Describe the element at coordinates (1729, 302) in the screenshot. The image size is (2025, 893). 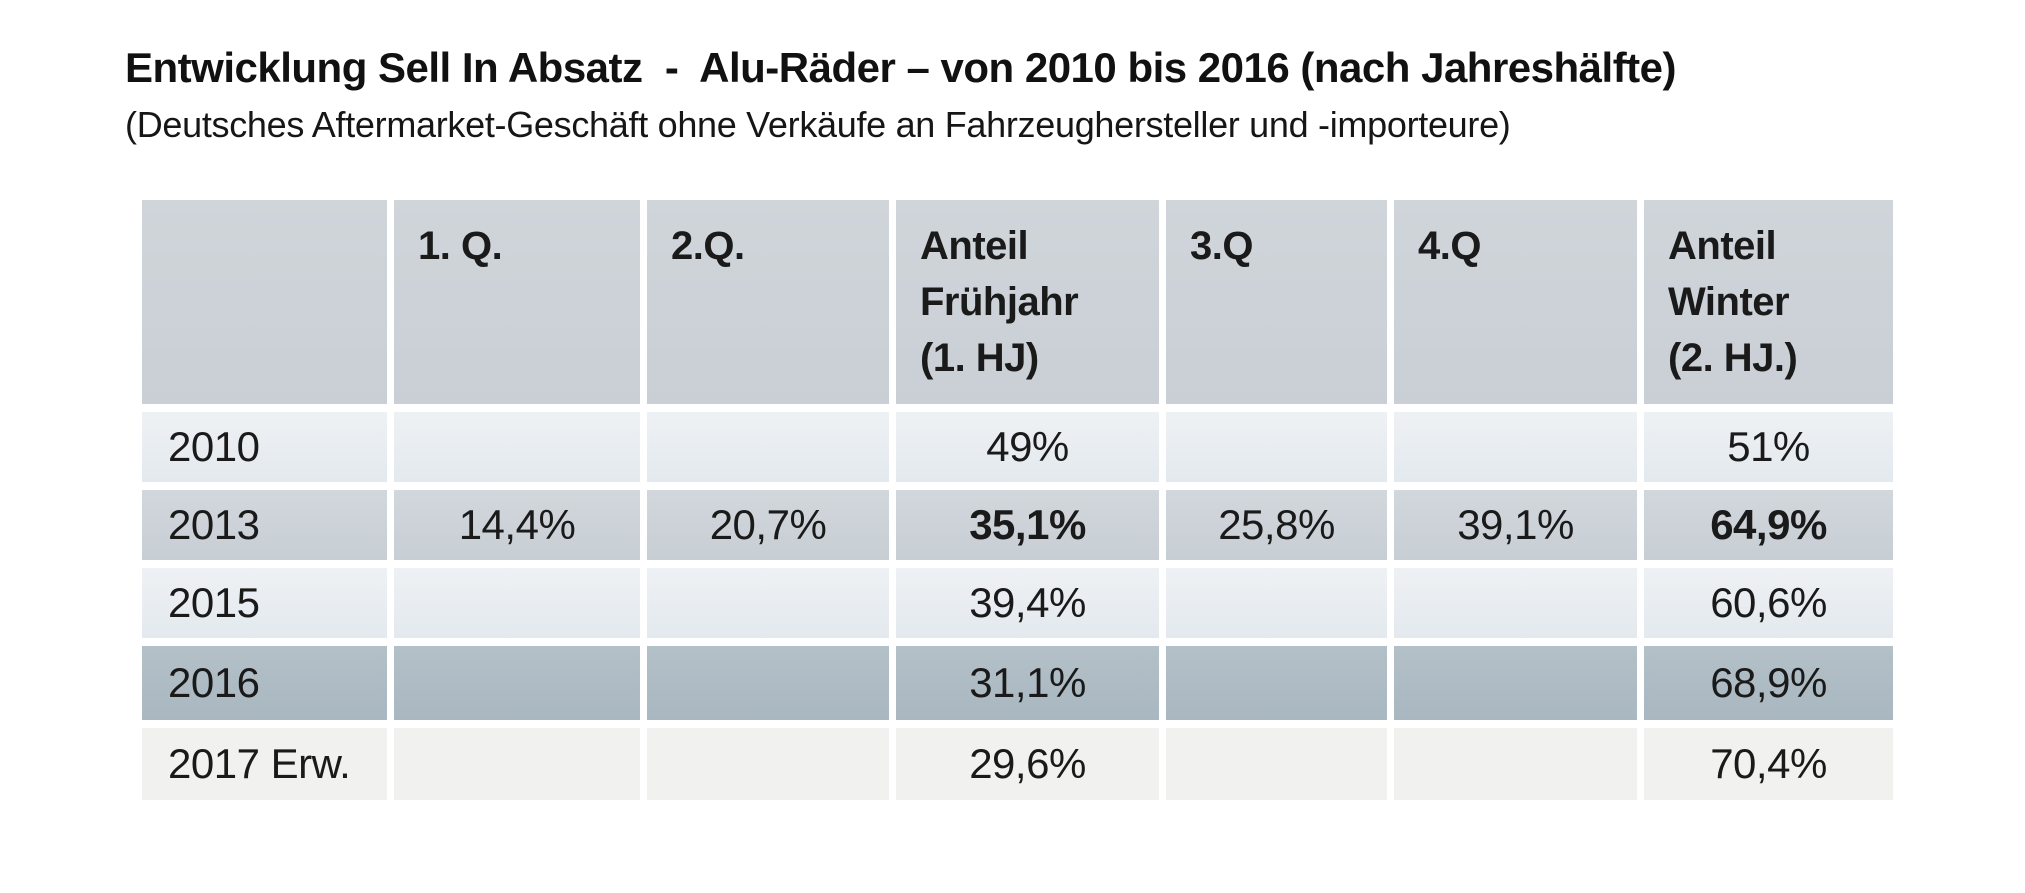
I see `header-line: Winter` at that location.